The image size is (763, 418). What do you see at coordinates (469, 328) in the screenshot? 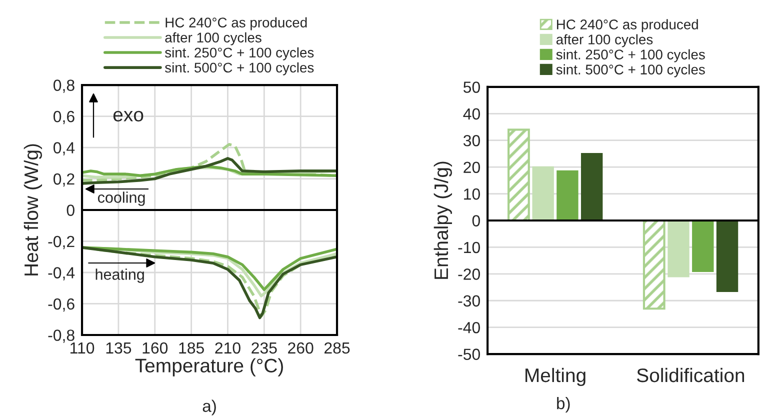
I see `y-tick-label: -40` at bounding box center [469, 328].